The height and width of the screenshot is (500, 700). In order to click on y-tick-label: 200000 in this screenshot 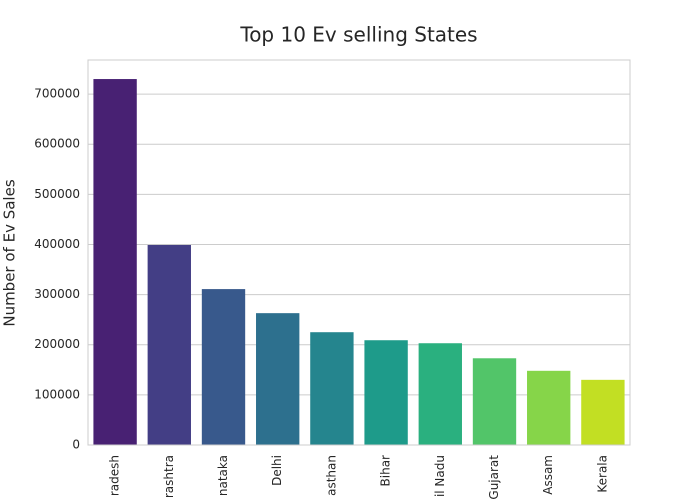, I will do `click(57, 344)`.